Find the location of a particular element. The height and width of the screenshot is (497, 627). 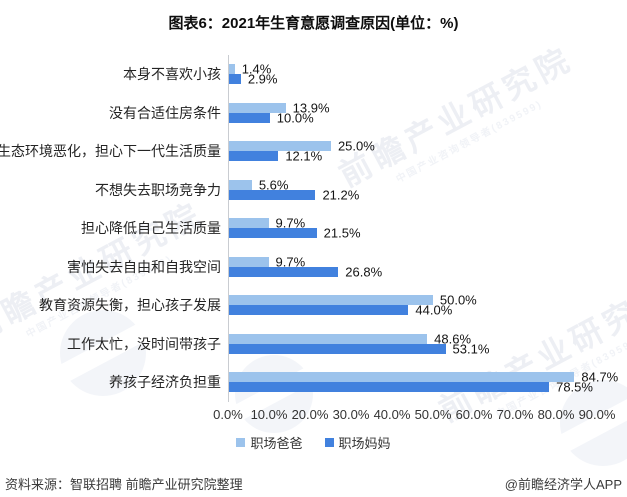

bar-group: 13.9% 10.0% is located at coordinates (412, 112).